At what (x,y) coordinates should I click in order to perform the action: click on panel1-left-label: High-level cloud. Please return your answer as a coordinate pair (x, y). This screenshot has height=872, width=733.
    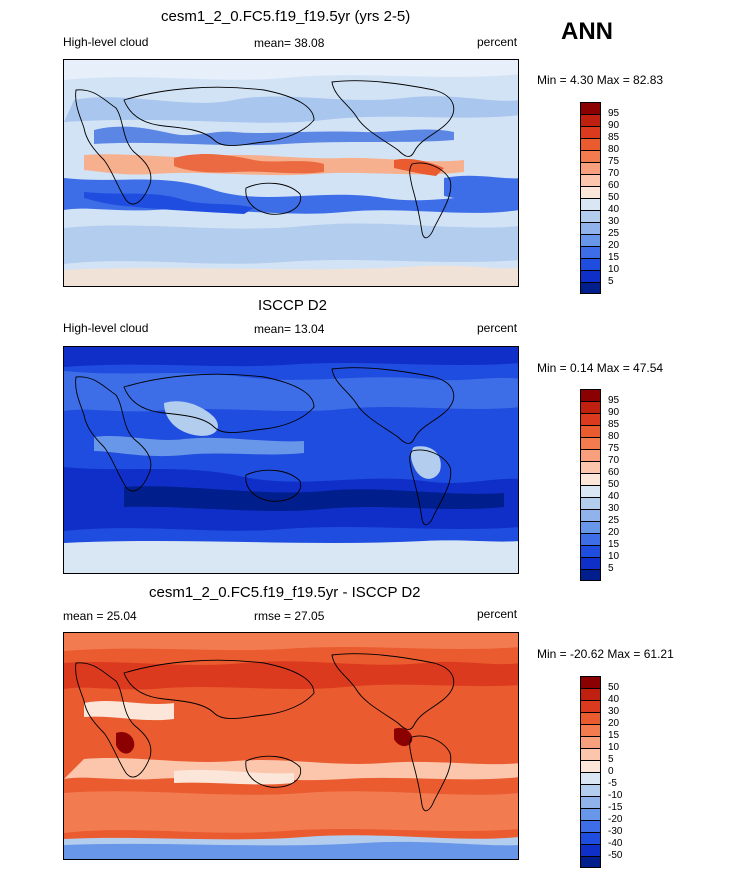
    Looking at the image, I should click on (106, 42).